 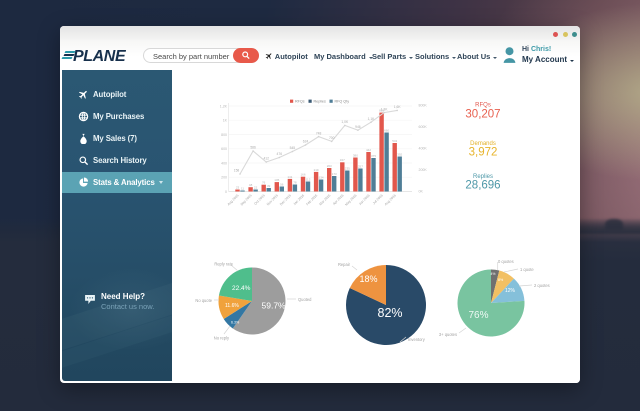 What do you see at coordinates (527, 269) in the screenshot?
I see `svg-text: 1 quote` at bounding box center [527, 269].